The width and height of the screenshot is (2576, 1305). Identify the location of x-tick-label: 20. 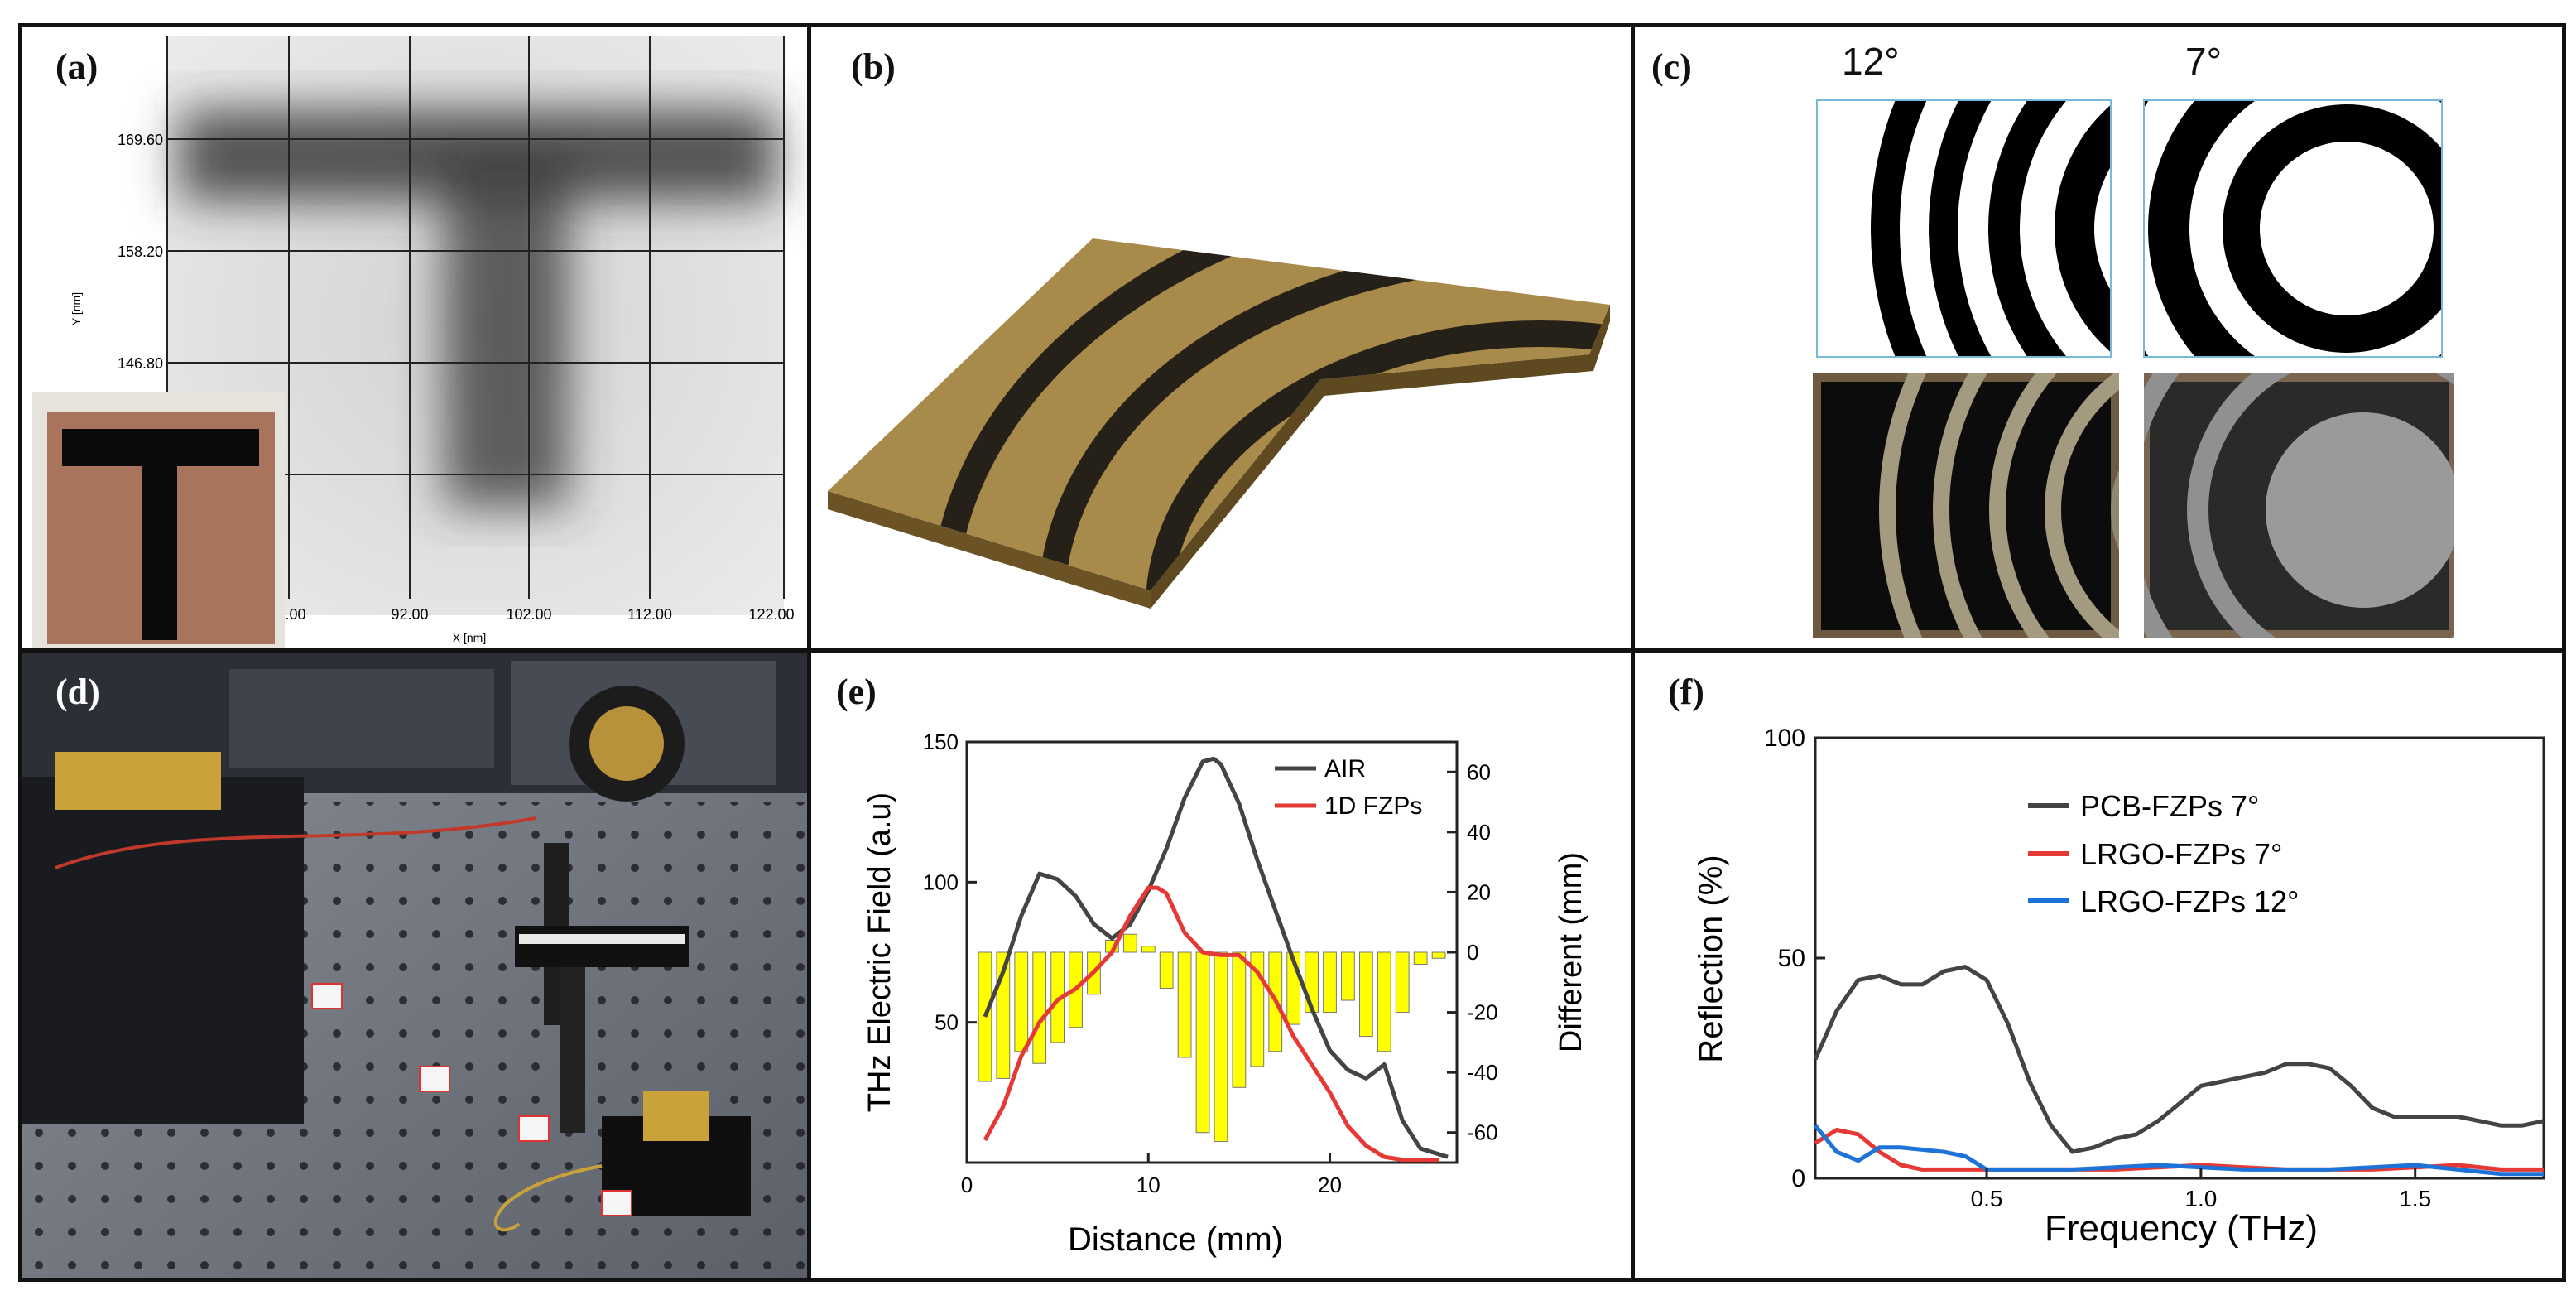
(1330, 1185).